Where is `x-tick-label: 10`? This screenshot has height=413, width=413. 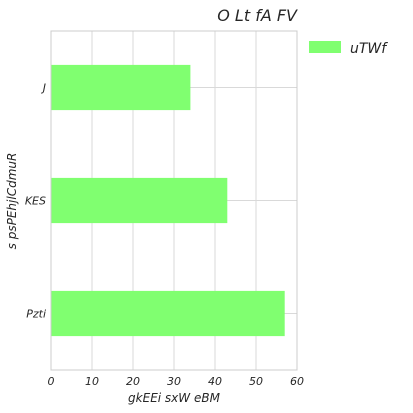 x-tick-label: 10 is located at coordinates (92, 381).